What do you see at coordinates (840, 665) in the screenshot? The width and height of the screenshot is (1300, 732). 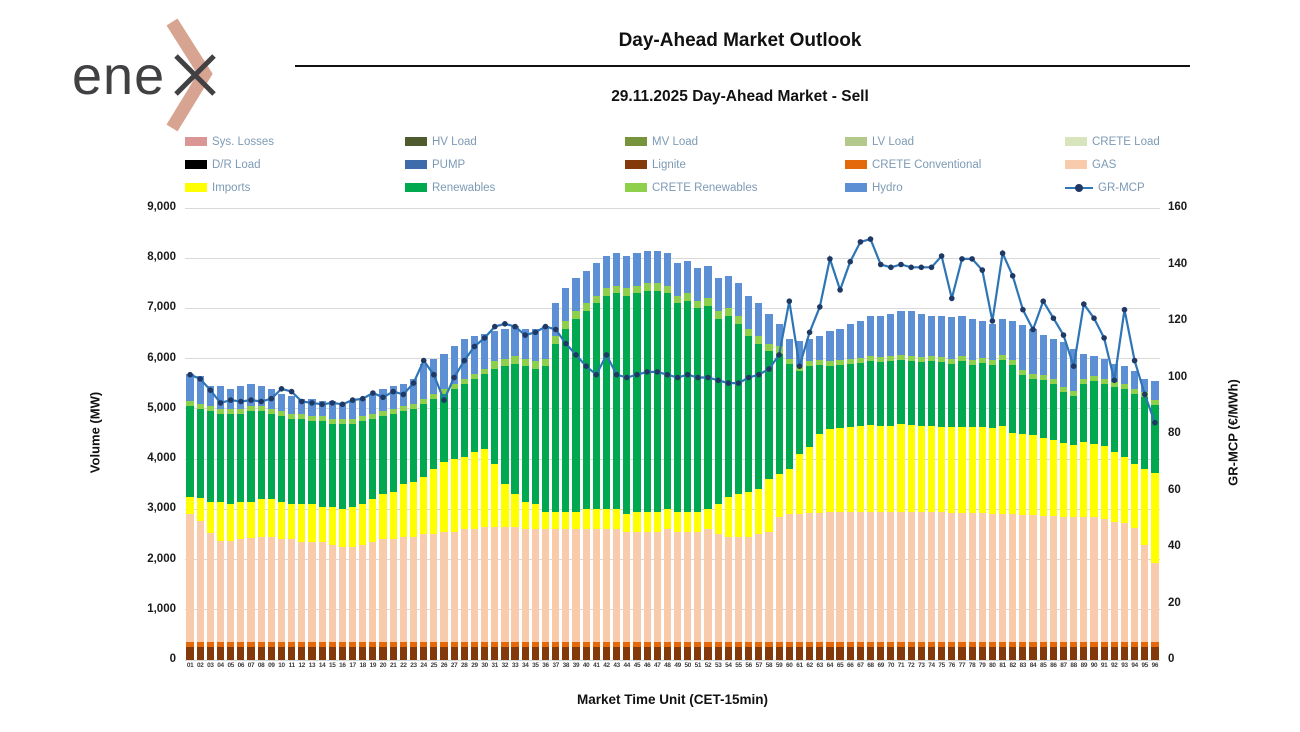 I see `x-tick-label: 65` at bounding box center [840, 665].